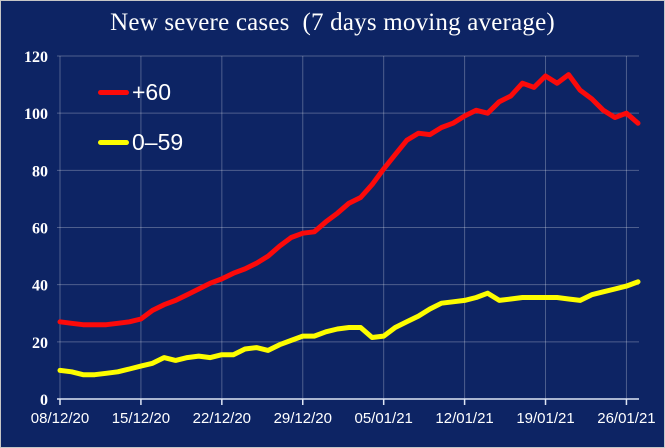  I want to click on y-tick-label: 120, so click(36, 57).